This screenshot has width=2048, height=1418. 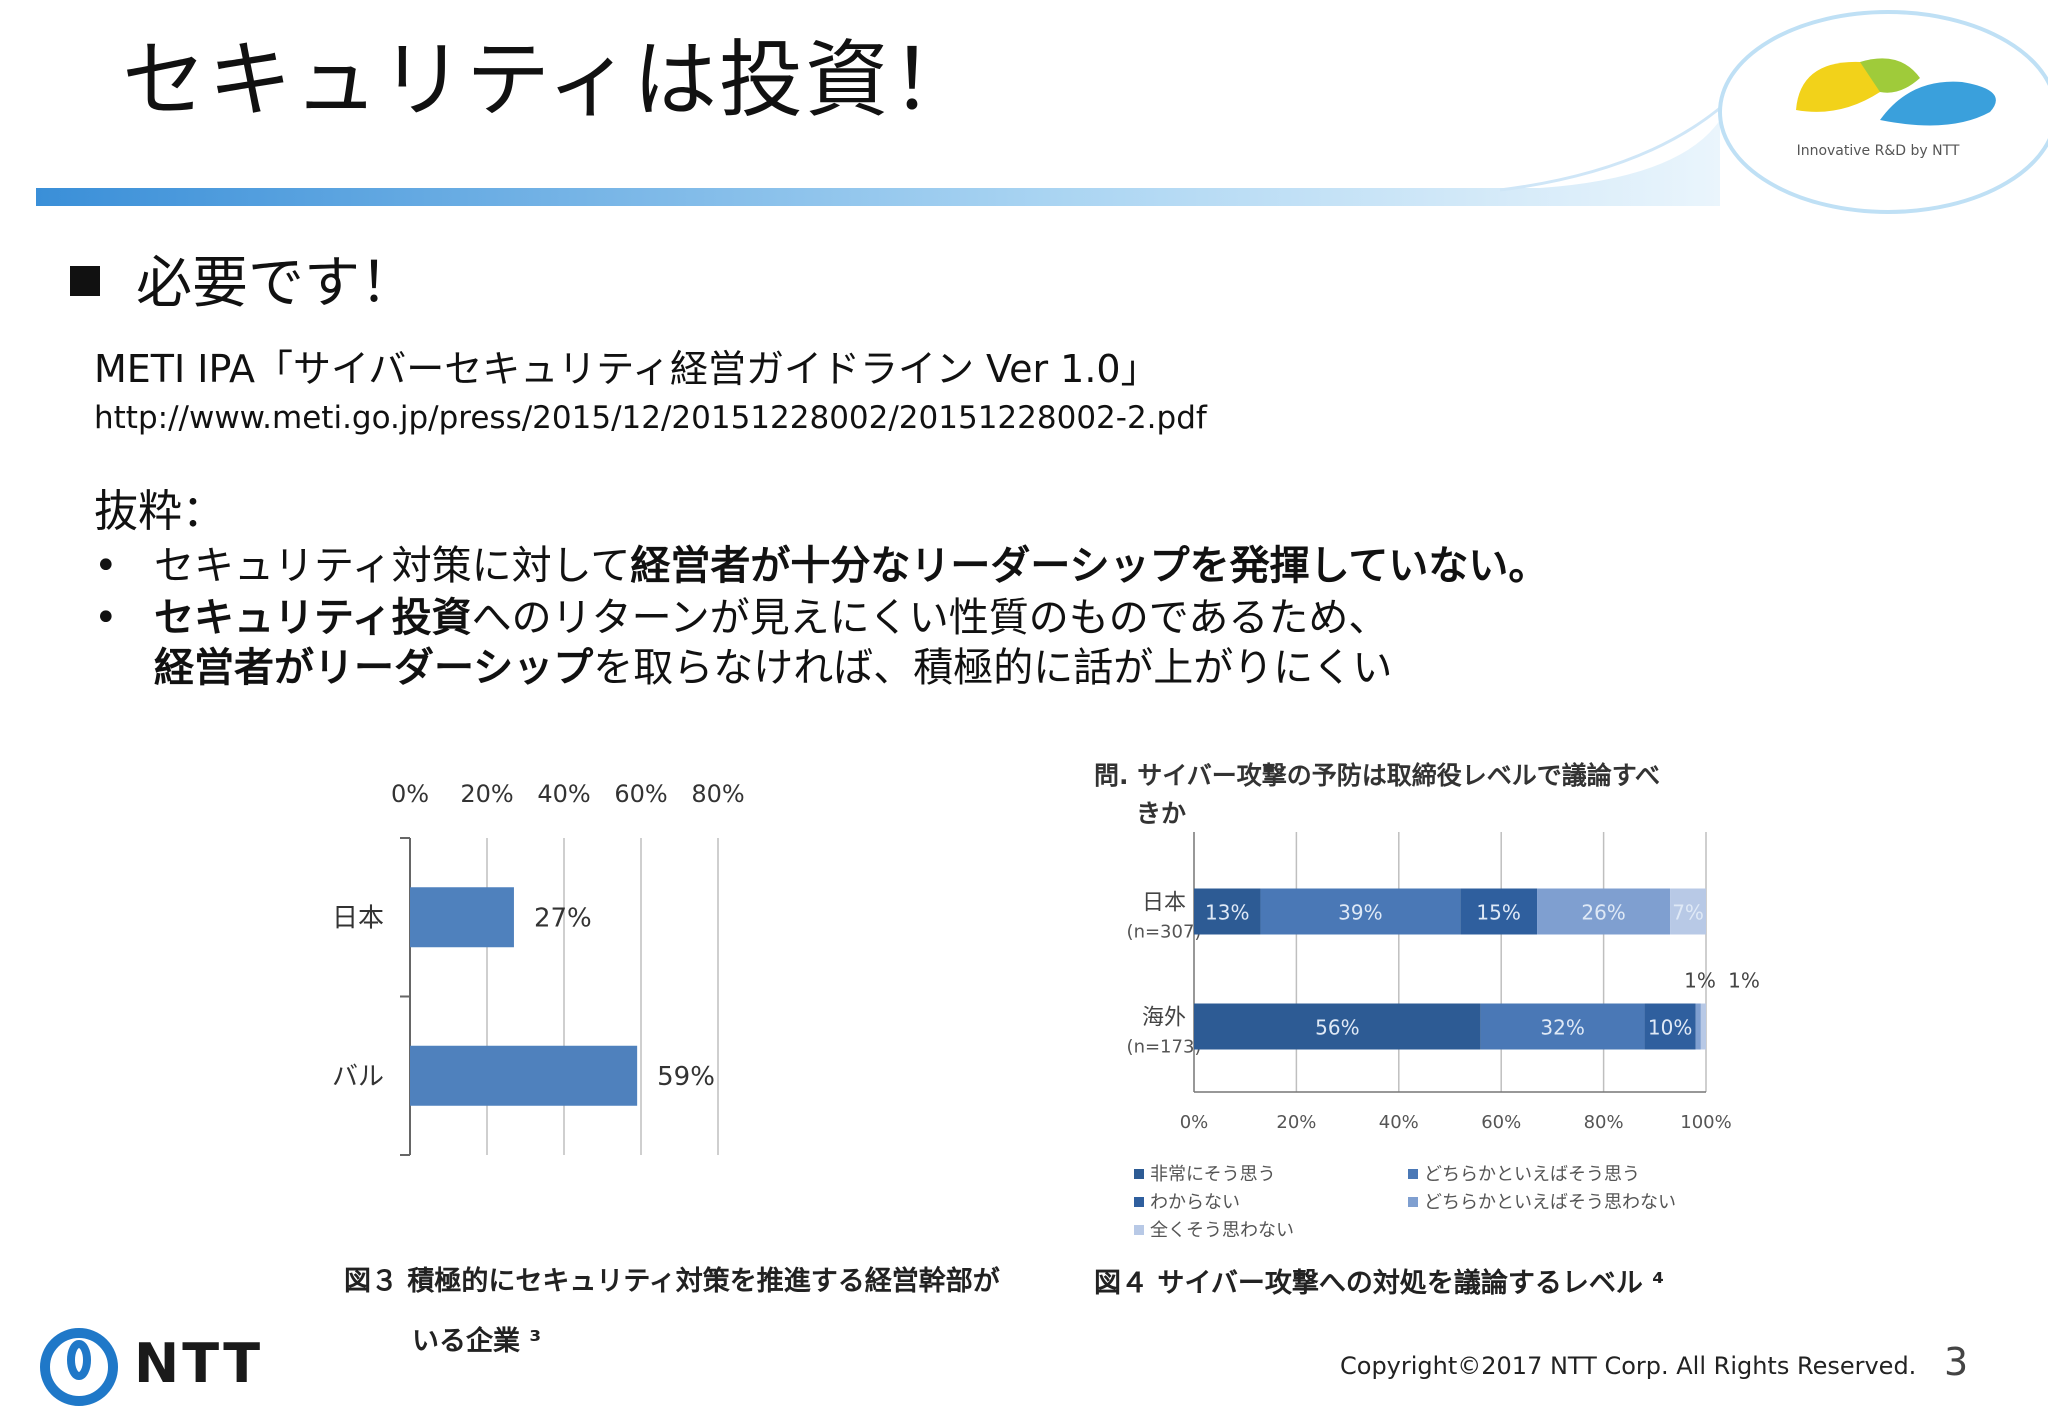 I want to click on x-tick-label: 100%, so click(x=1705, y=1122).